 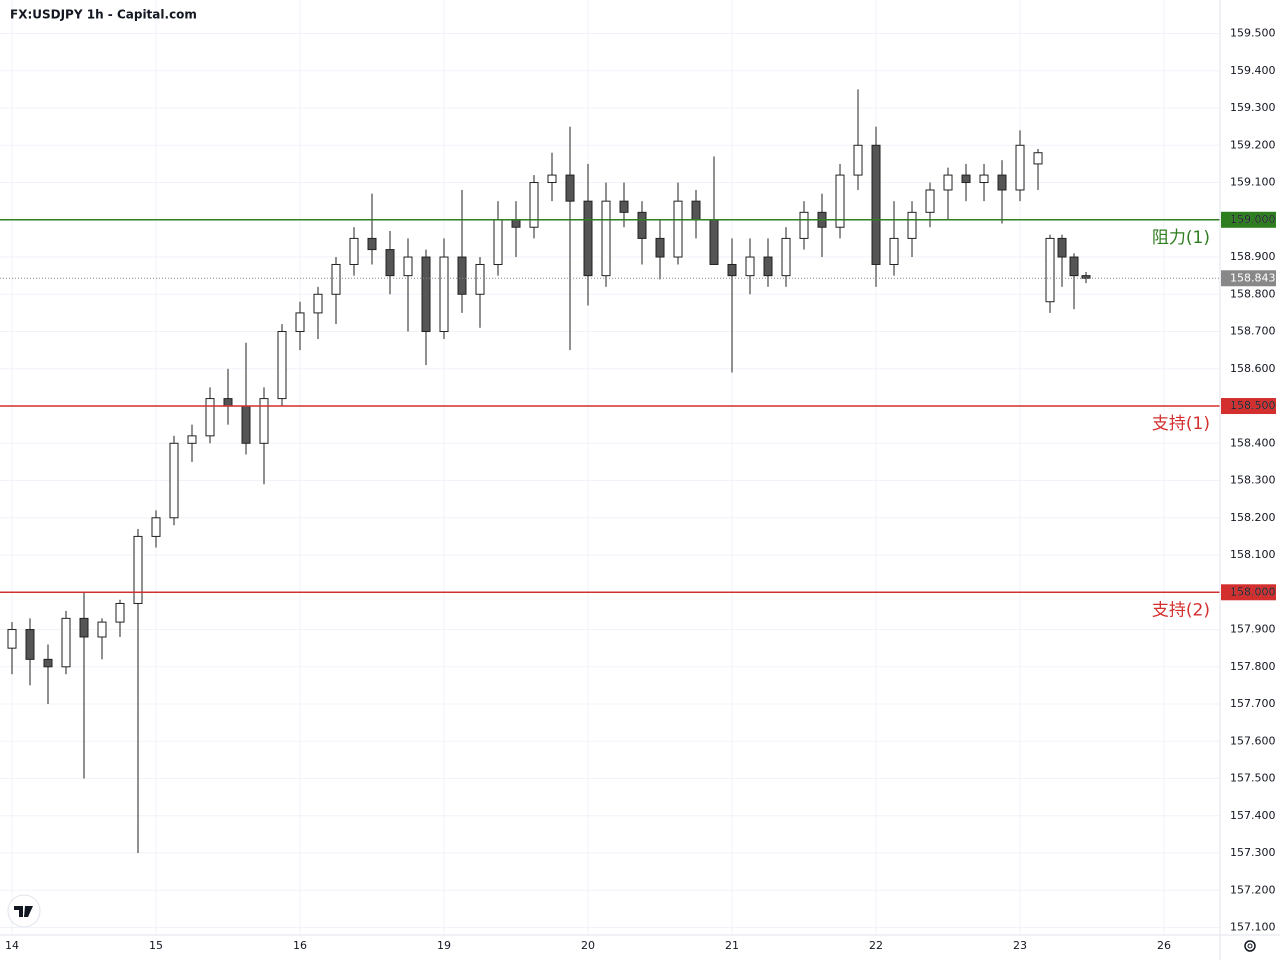 I want to click on y-tick-label: 157.700, so click(x=1253, y=703).